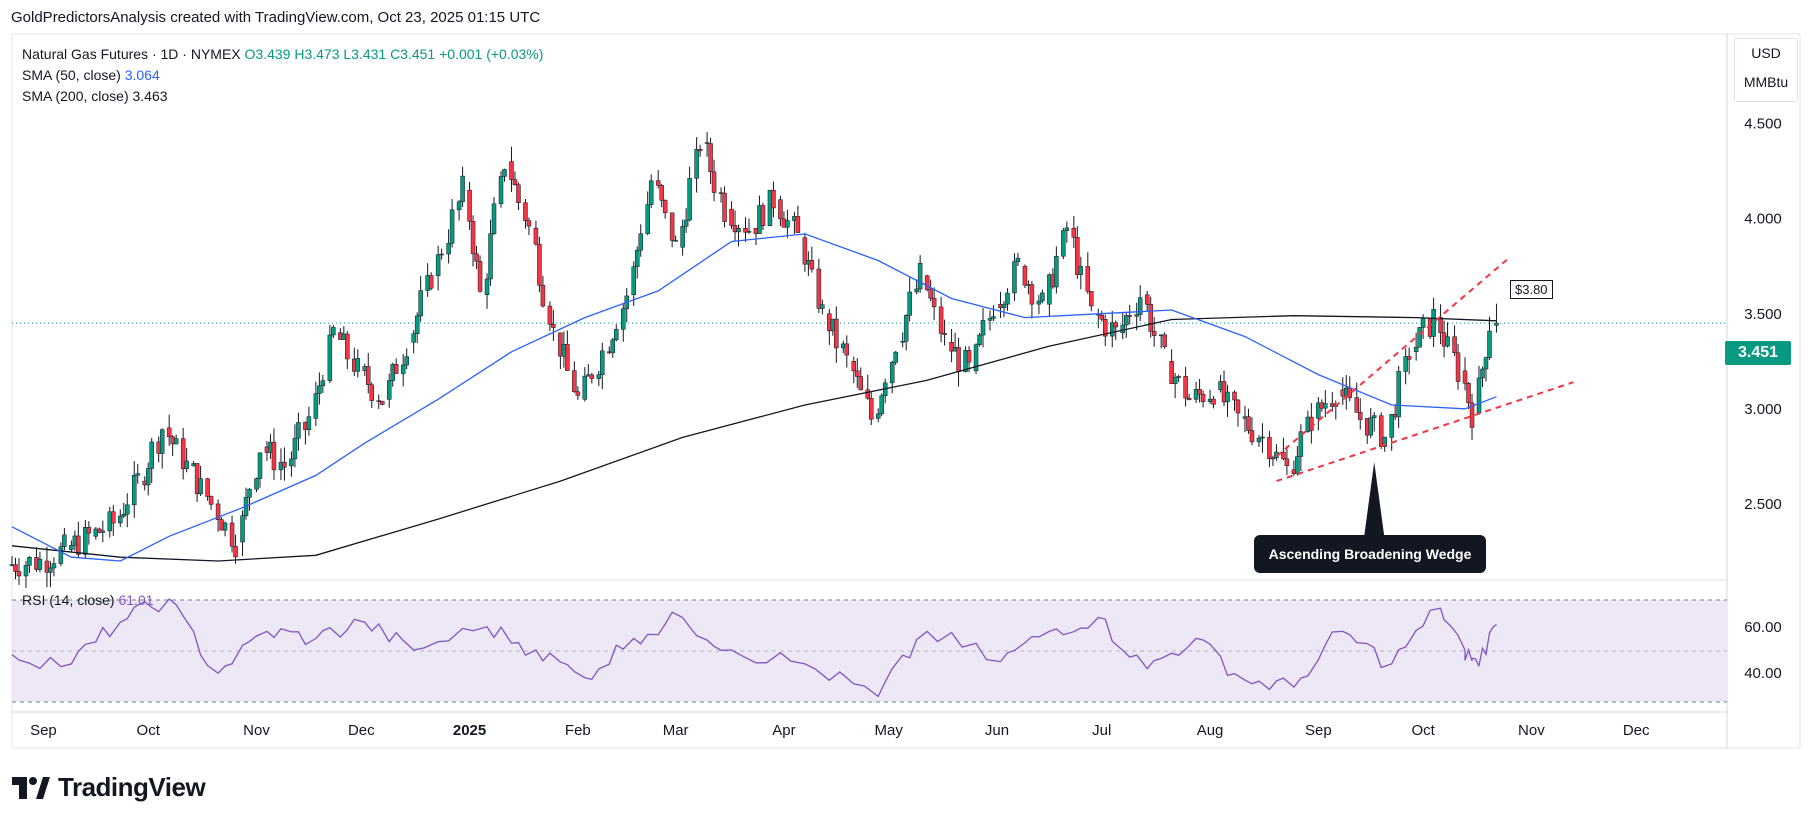 Image resolution: width=1815 pixels, height=824 pixels. I want to click on tradingview-logo: TradingView, so click(109, 787).